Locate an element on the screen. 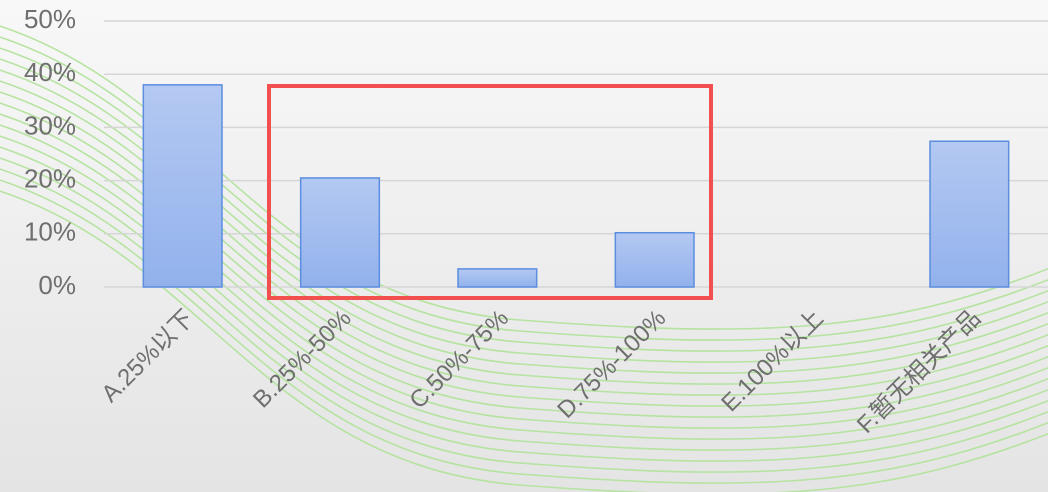  y-tick-label: 20% is located at coordinates (50, 178).